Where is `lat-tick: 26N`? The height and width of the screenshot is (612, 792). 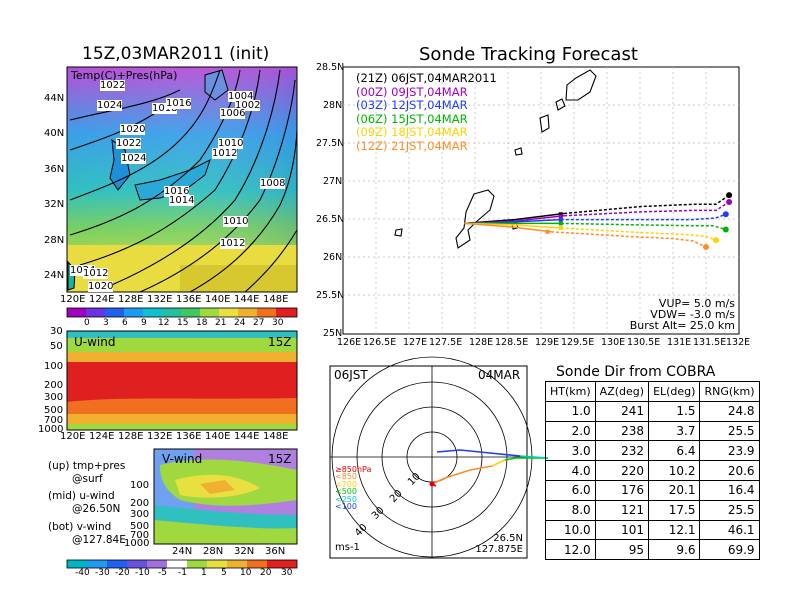 lat-tick: 26N is located at coordinates (333, 257).